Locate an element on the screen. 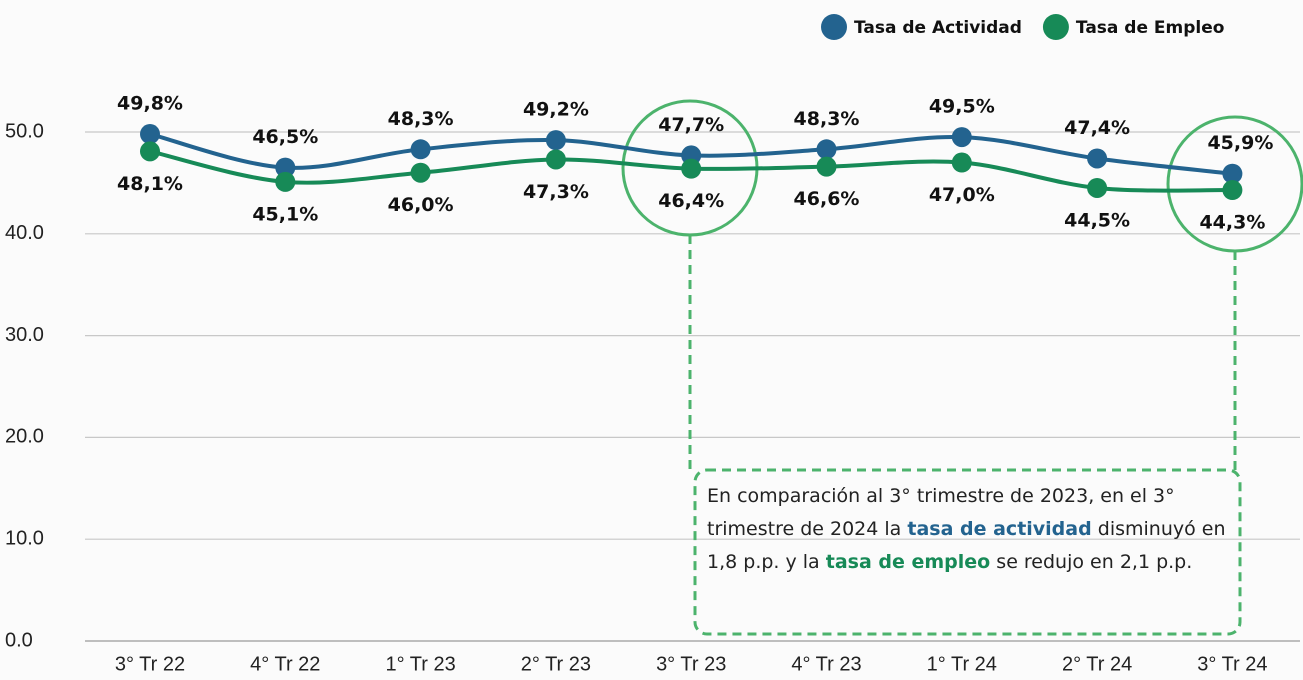 The height and width of the screenshot is (680, 1303). data-label: 45,9% is located at coordinates (1240, 143).